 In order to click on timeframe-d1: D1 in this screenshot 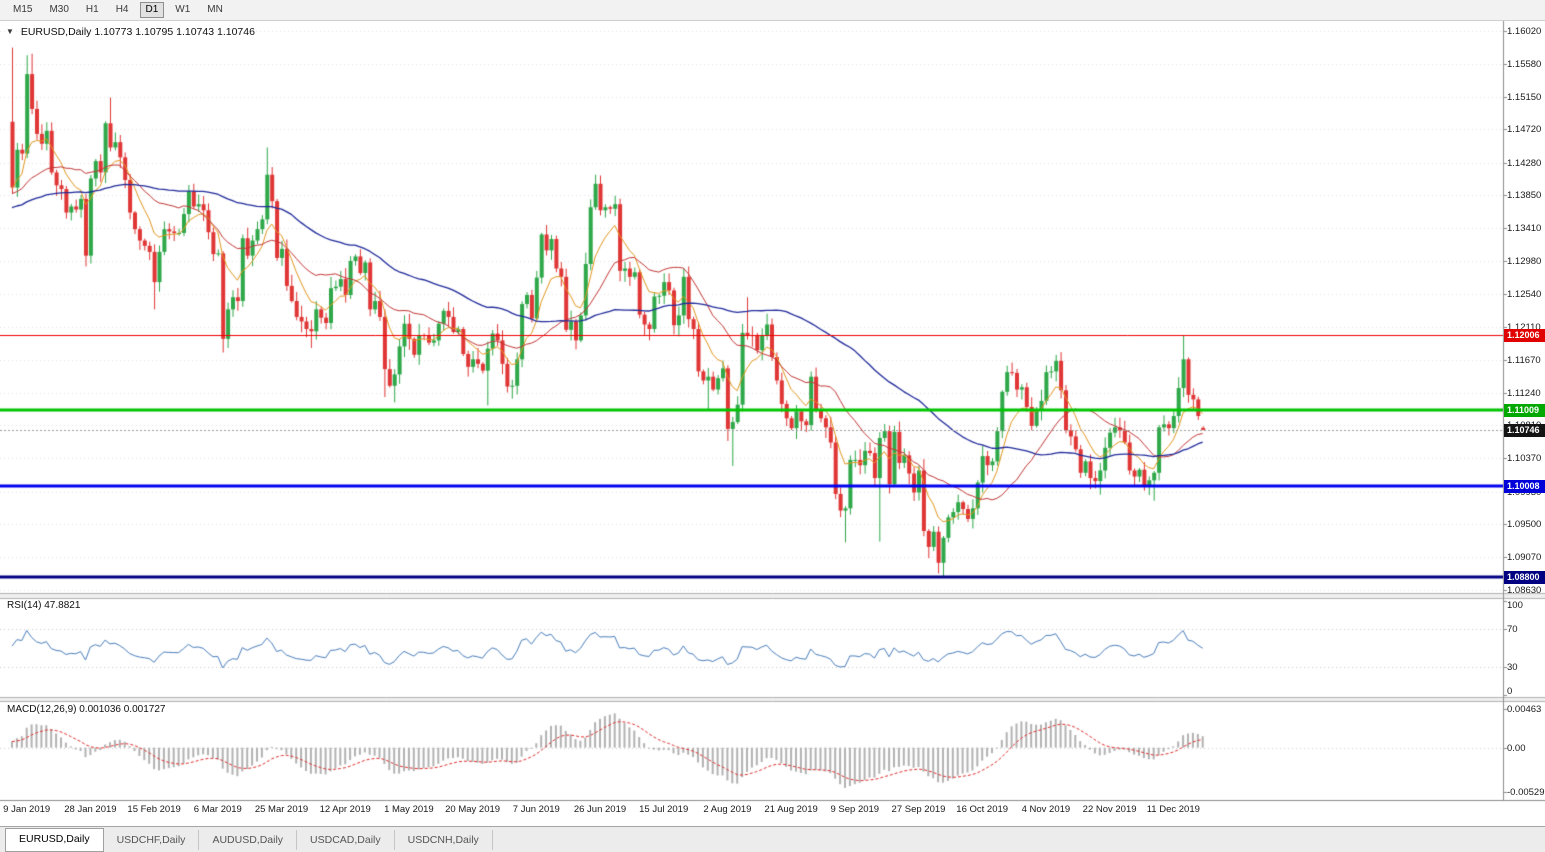, I will do `click(152, 10)`.